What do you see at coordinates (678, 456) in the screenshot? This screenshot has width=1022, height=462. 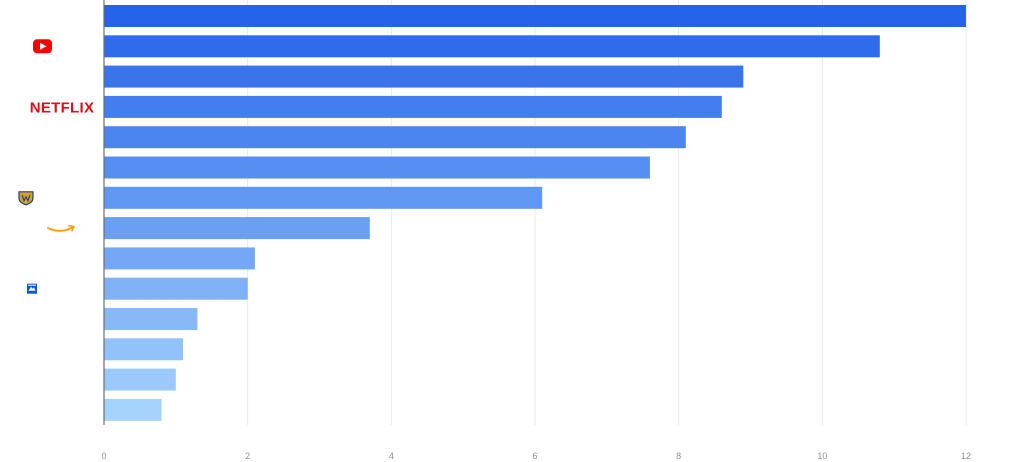 I see `x-tick-label: 8` at bounding box center [678, 456].